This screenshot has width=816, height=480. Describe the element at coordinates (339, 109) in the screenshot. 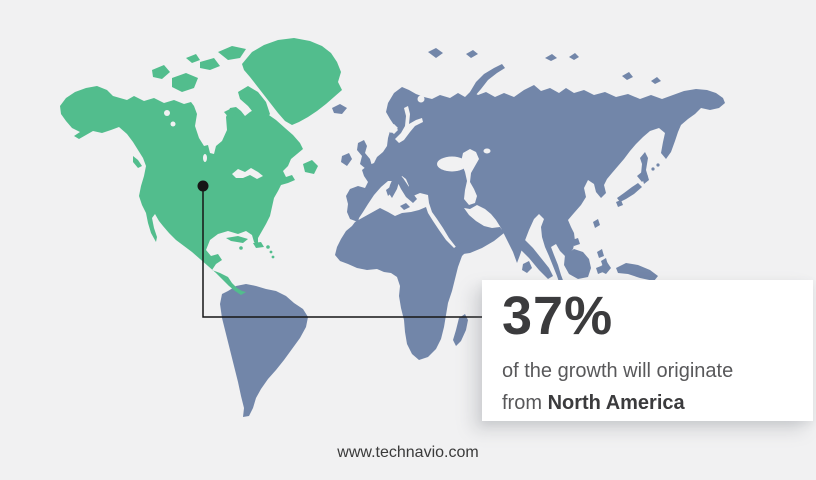

I see `island-iceland` at that location.